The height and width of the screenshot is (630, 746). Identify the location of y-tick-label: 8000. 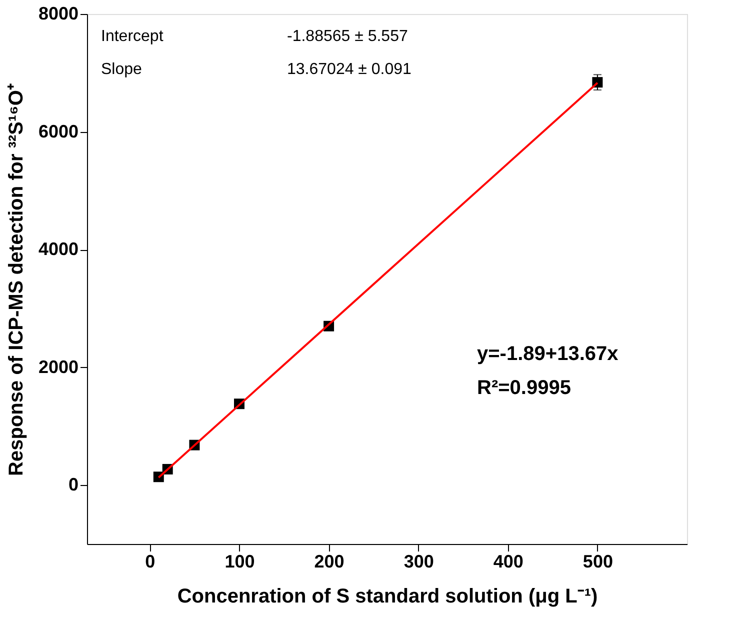
(58, 14).